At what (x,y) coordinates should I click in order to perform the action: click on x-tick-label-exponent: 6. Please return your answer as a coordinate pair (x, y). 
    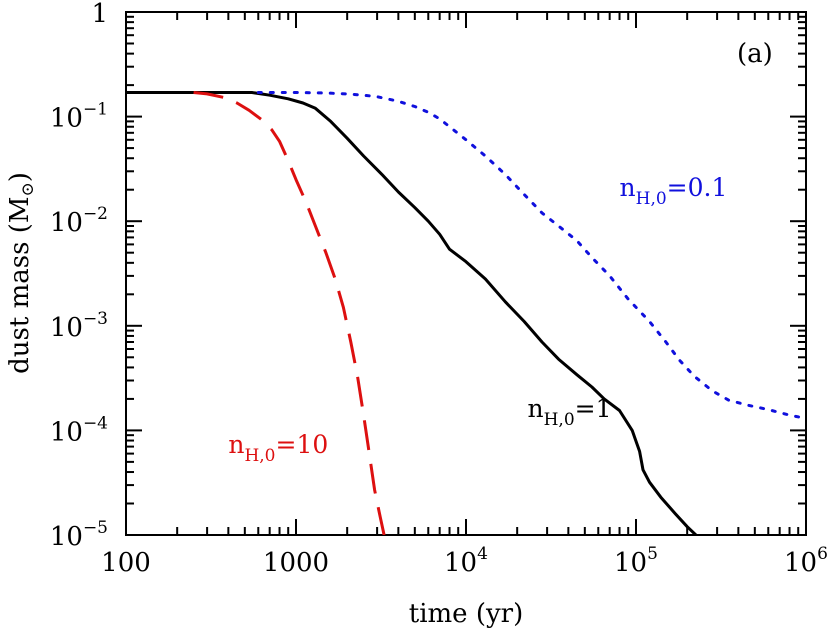
    Looking at the image, I should click on (822, 554).